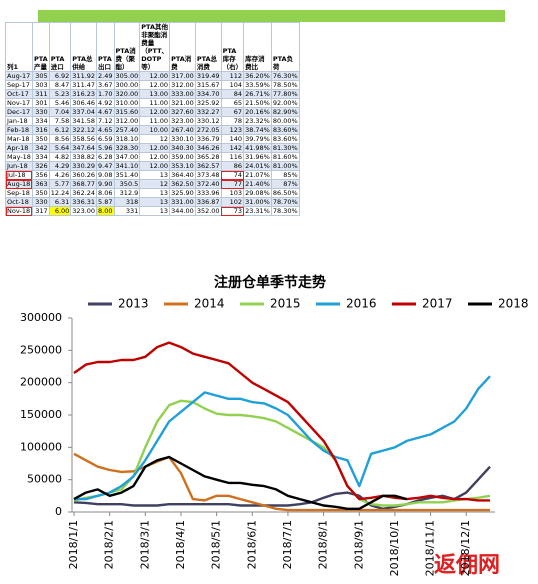 This screenshot has height=584, width=538. Describe the element at coordinates (394, 548) in the screenshot. I see `x-tick-label: 2018/10/1` at that location.